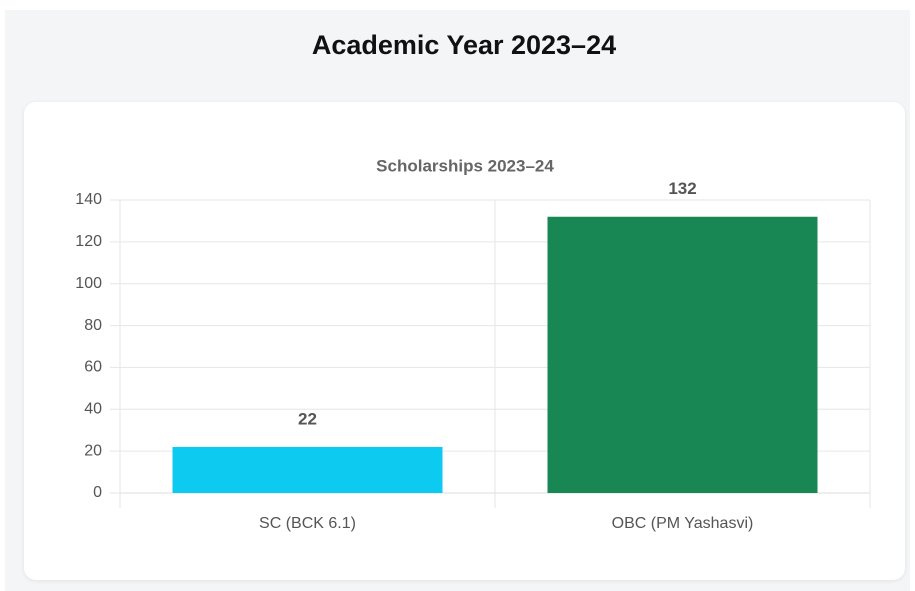 The image size is (915, 591). What do you see at coordinates (93, 325) in the screenshot?
I see `y-tick-label: 80` at bounding box center [93, 325].